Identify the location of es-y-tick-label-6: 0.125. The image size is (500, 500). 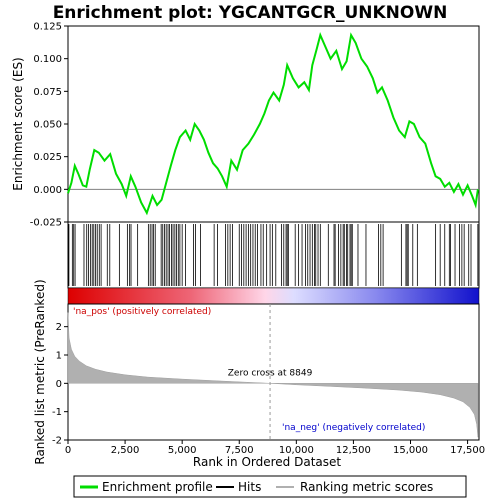
(47, 27).